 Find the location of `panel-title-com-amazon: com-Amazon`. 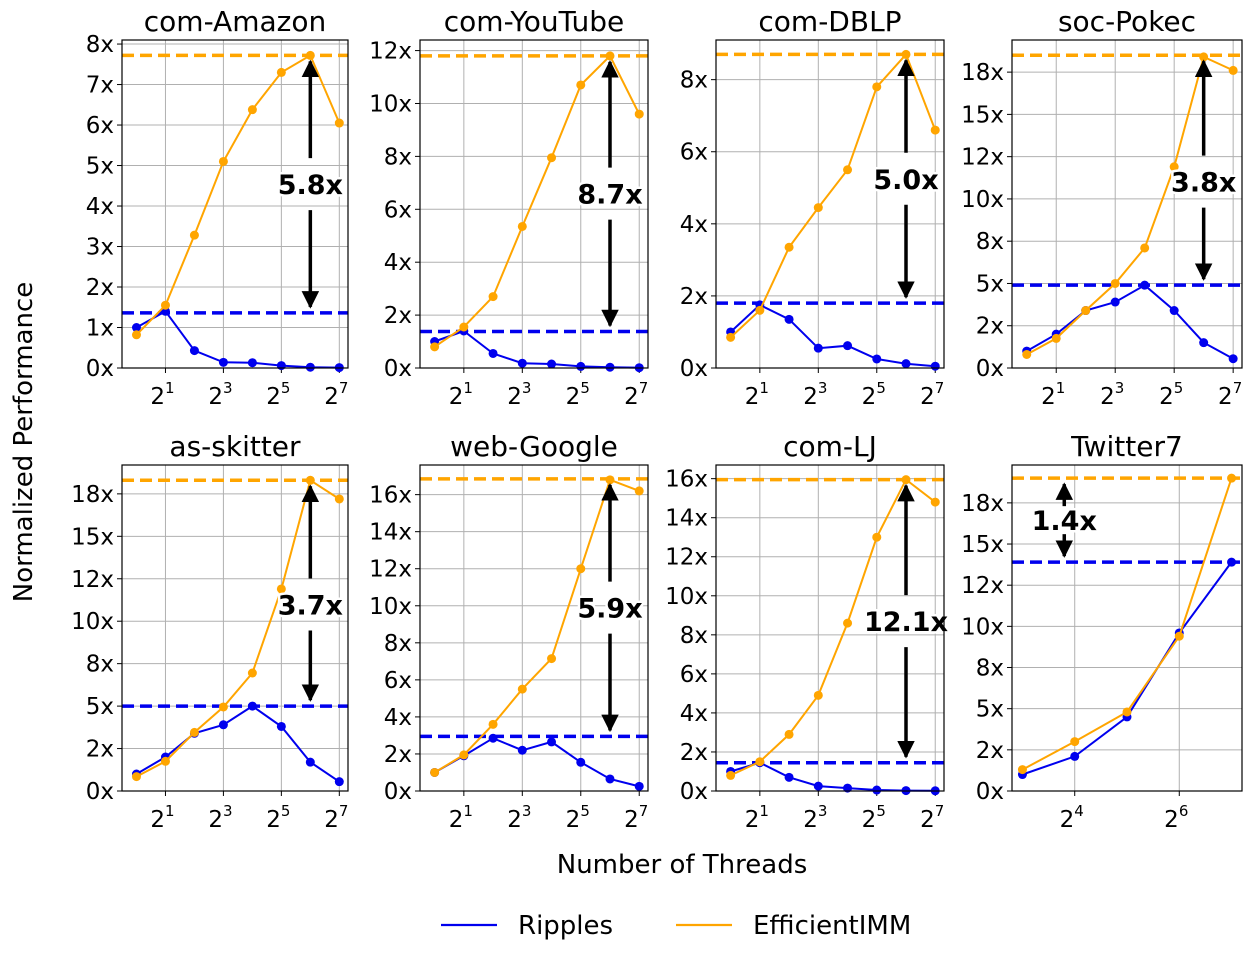

panel-title-com-amazon: com-Amazon is located at coordinates (235, 21).